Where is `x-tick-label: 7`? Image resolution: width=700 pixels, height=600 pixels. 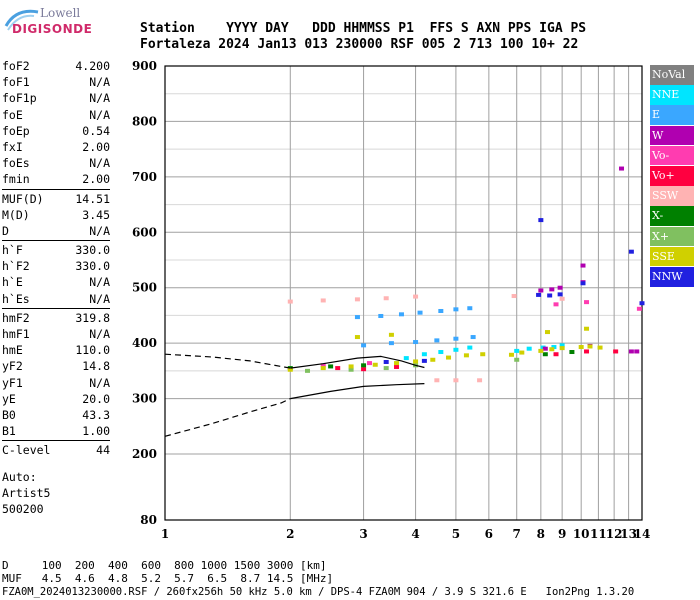 x-tick-label: 7 is located at coordinates (517, 534).